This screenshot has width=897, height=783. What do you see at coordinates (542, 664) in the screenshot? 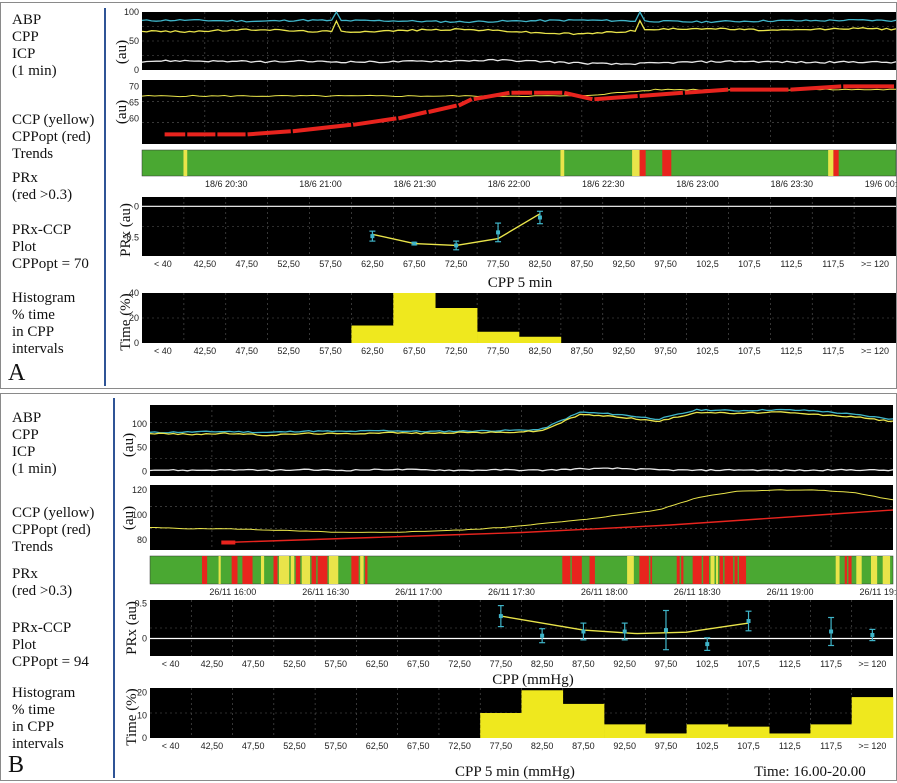
I see `panel-b-prx-plot-xtick: 82,50` at bounding box center [542, 664].